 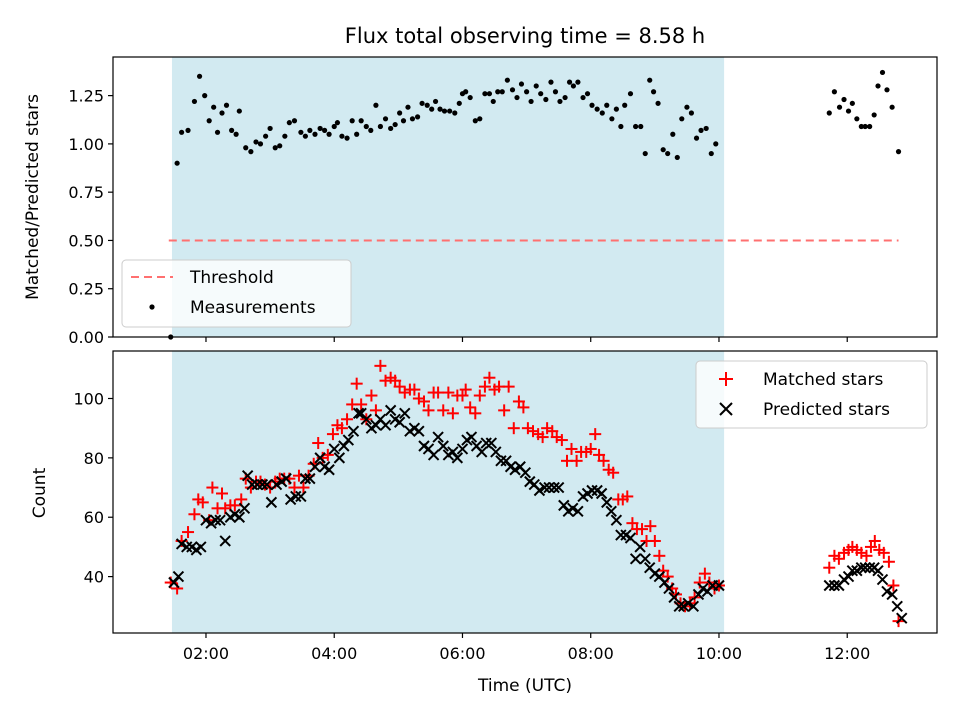 What do you see at coordinates (526, 648) in the screenshot?
I see `counts-x-ticks: 02:00 04:00 06:00 08:00 10:00 12:00` at bounding box center [526, 648].